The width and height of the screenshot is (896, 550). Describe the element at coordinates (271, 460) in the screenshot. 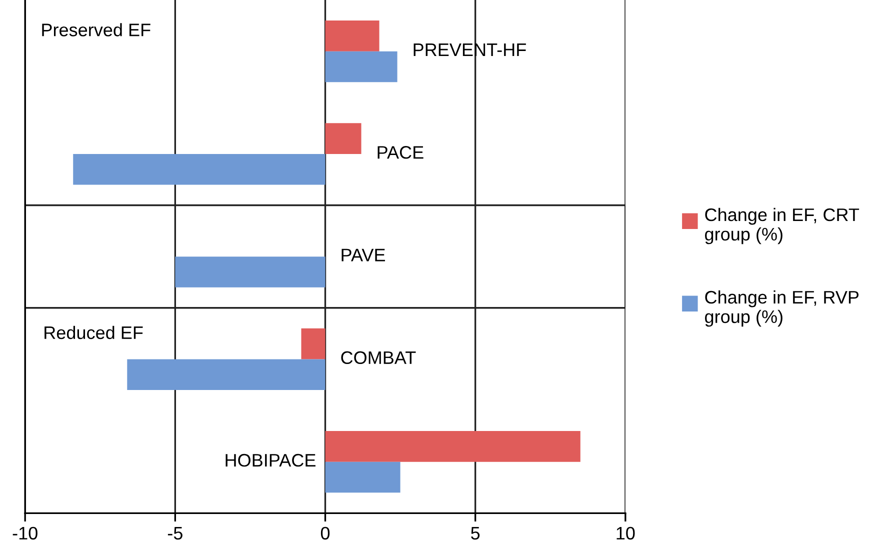

I see `y-tick-label: HOBIPACE` at that location.